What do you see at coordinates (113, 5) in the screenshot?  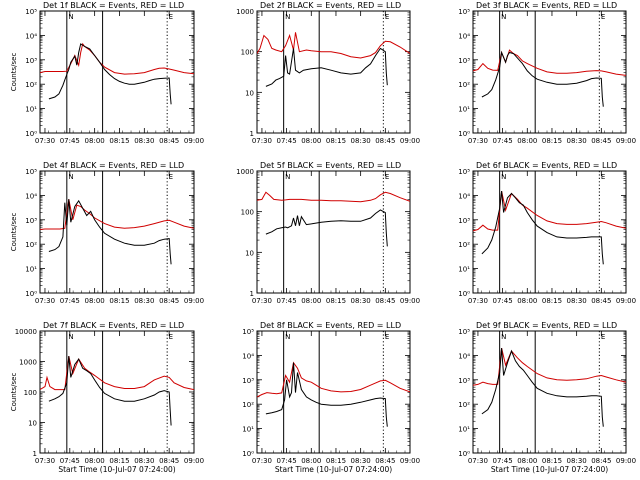 I see `chart-title: Det 1f BLACK = Events, RED = LLD` at bounding box center [113, 5].